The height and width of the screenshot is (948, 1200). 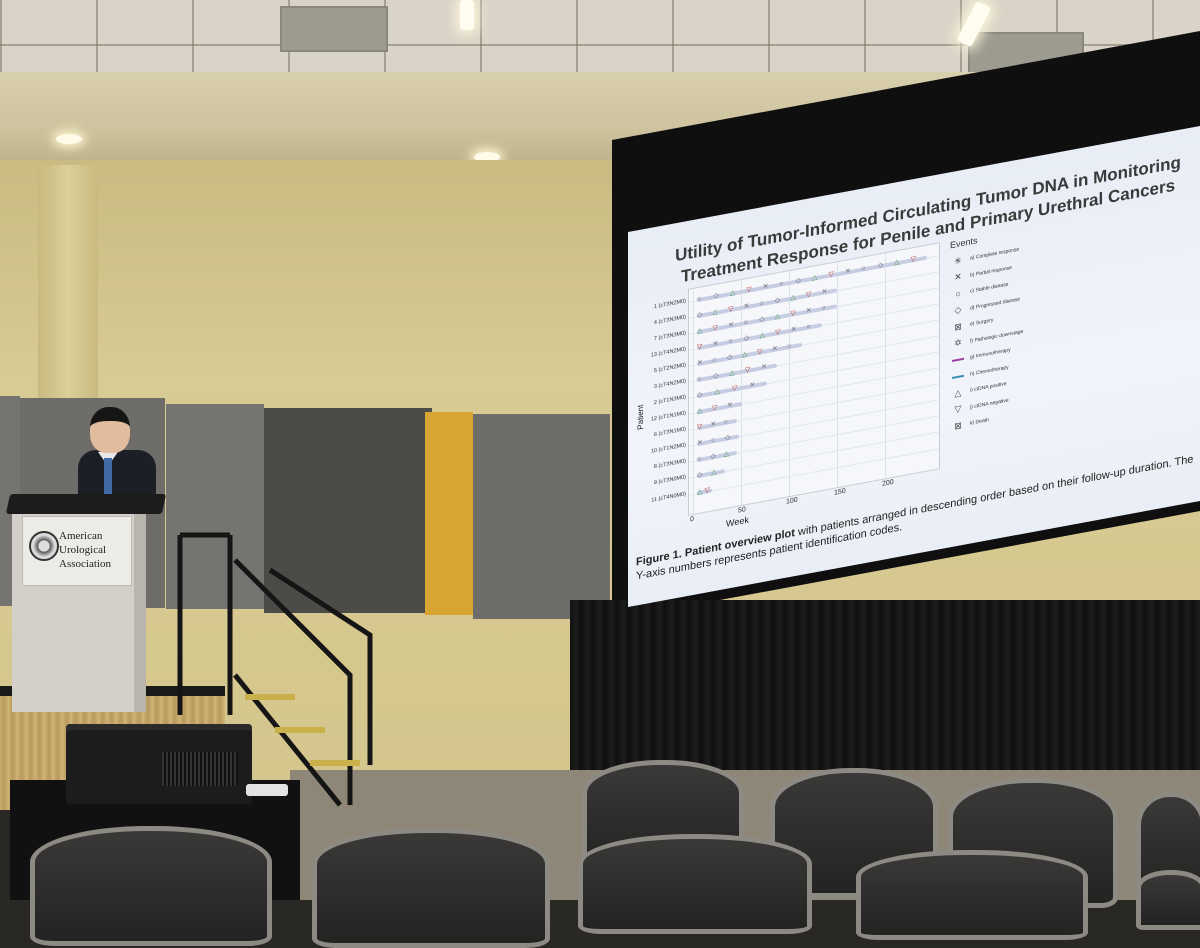 What do you see at coordinates (958, 360) in the screenshot?
I see `legend-line-icon` at bounding box center [958, 360].